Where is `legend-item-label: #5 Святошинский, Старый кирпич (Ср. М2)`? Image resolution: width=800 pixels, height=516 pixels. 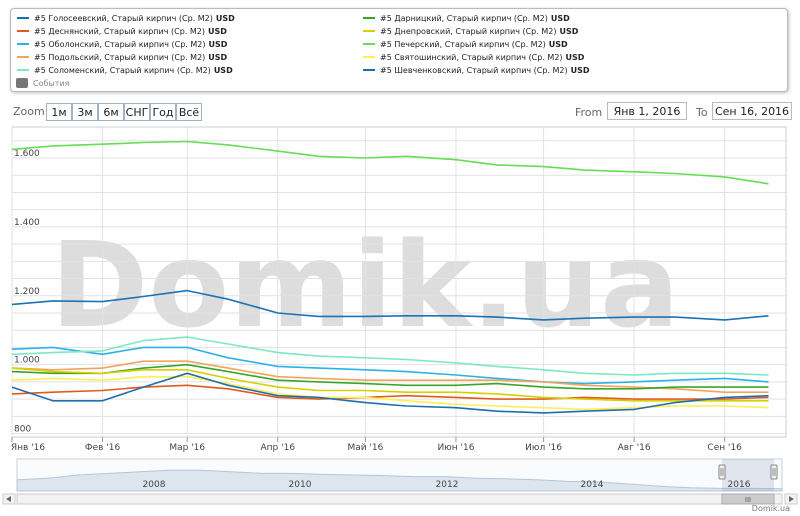
legend-item-label: #5 Святошинский, Старый кирпич (Ср. М2) is located at coordinates (471, 57).